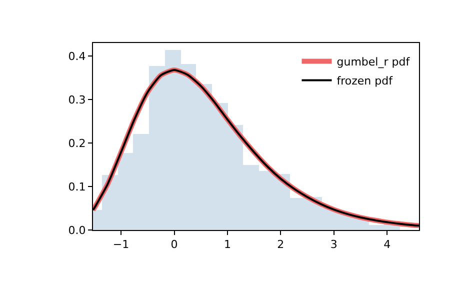 The height and width of the screenshot is (288, 465). I want to click on x-tick-label: 4, so click(387, 245).